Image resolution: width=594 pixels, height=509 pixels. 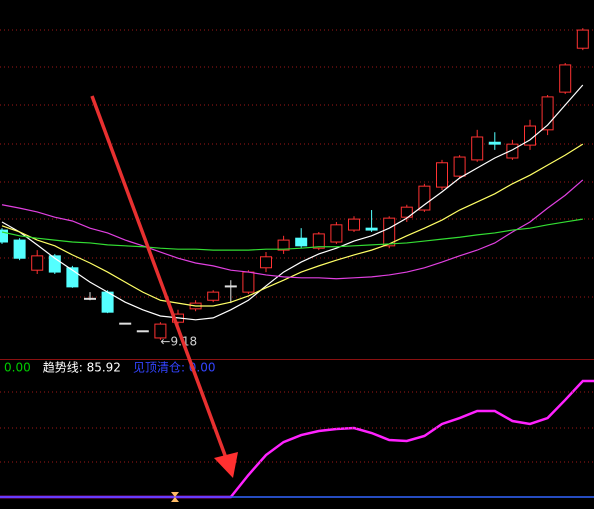 I want to click on low-label: ←9.18, so click(x=178, y=341).